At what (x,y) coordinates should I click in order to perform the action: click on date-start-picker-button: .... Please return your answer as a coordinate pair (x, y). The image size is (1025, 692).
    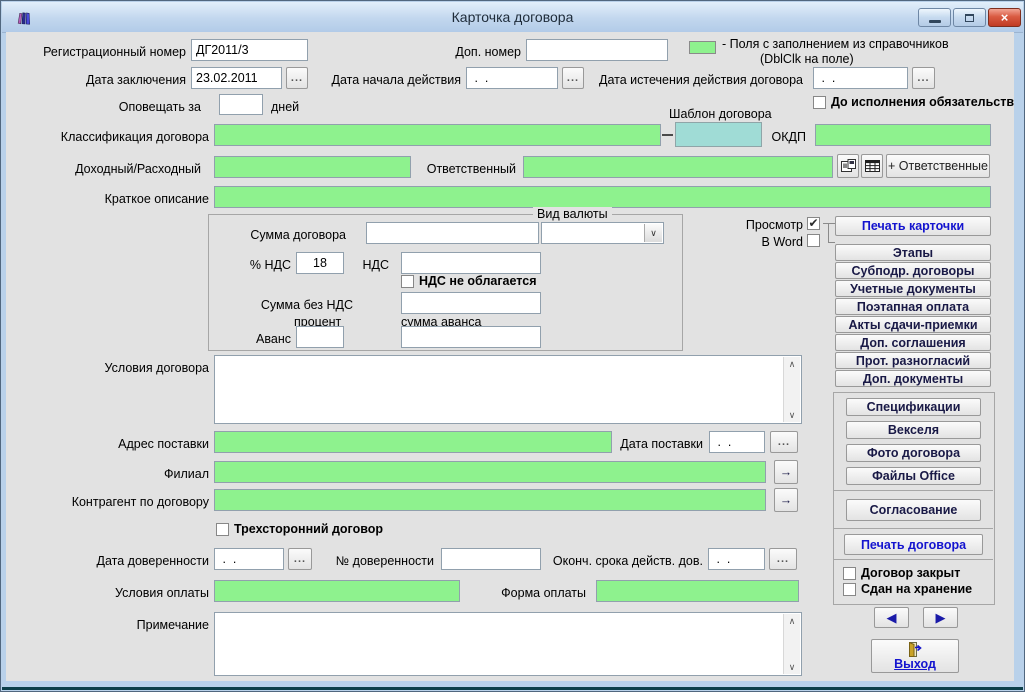
    Looking at the image, I should click on (573, 78).